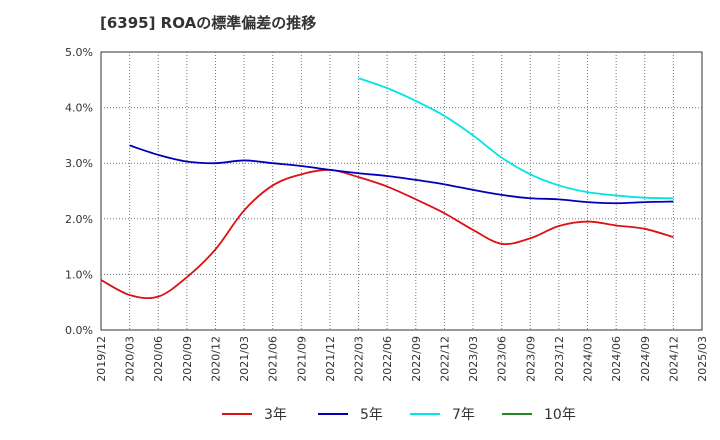 The image size is (720, 440). I want to click on x-tick-label: 2024/06, so click(616, 359).